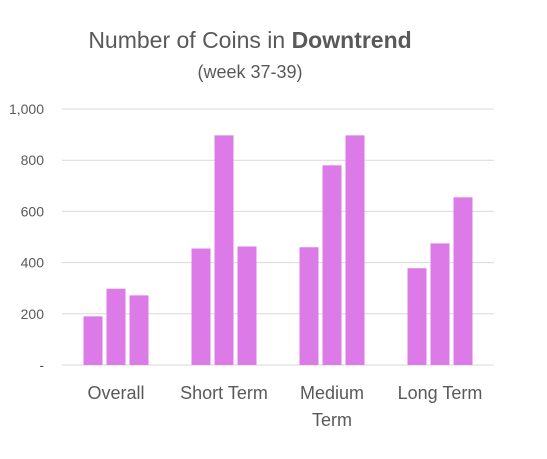 This screenshot has height=459, width=547. I want to click on y-axis-ticks: - 200 400 600 800 1,000, so click(26, 237).